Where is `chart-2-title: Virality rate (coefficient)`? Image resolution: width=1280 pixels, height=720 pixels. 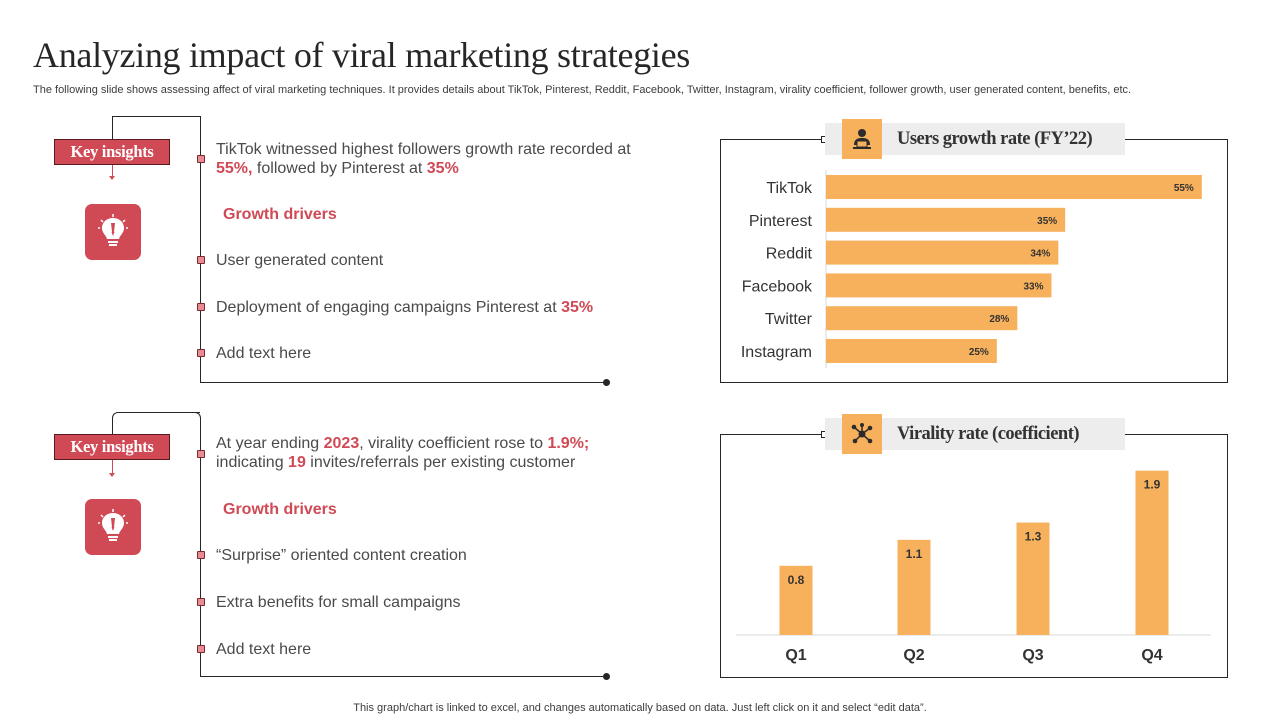 chart-2-title: Virality rate (coefficient) is located at coordinates (988, 434).